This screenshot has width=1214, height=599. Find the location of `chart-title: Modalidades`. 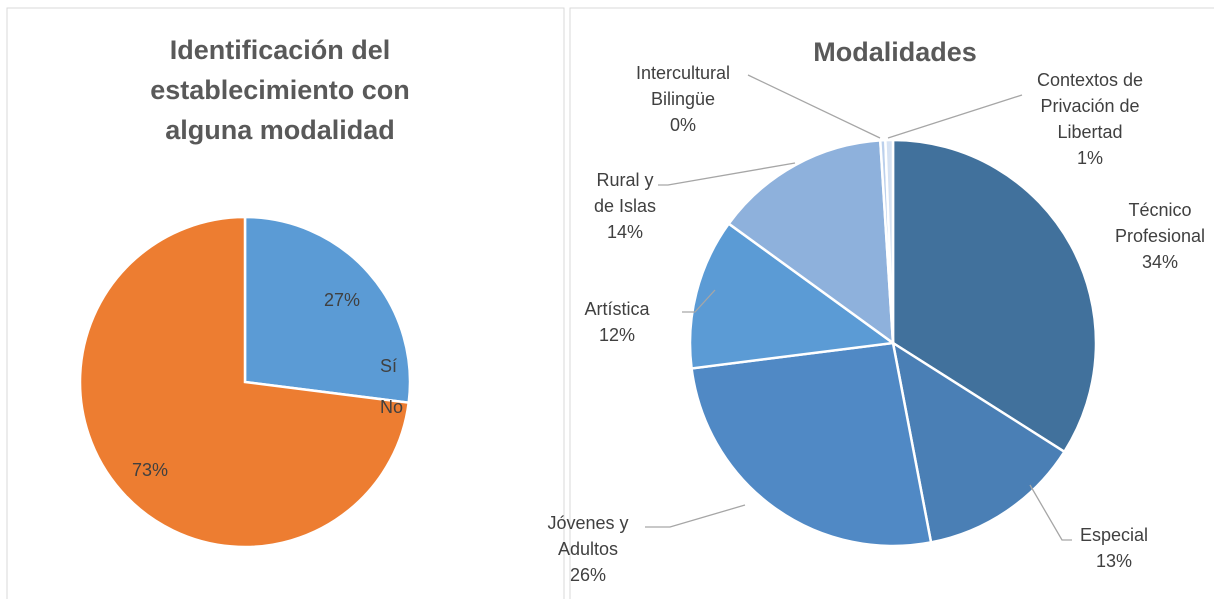

chart-title: Modalidades is located at coordinates (895, 52).